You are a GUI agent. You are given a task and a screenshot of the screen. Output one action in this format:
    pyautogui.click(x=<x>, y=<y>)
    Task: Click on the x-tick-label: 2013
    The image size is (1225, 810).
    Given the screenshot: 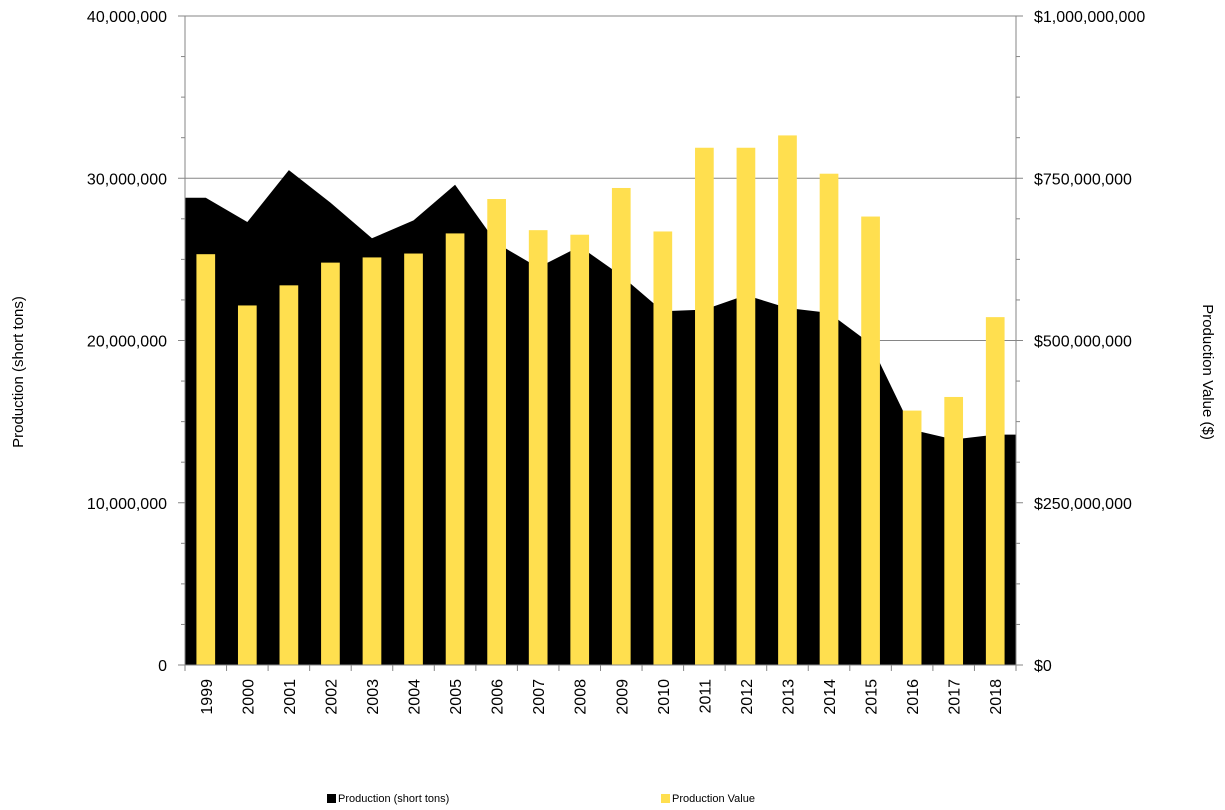 What is the action you would take?
    pyautogui.click(x=788, y=697)
    